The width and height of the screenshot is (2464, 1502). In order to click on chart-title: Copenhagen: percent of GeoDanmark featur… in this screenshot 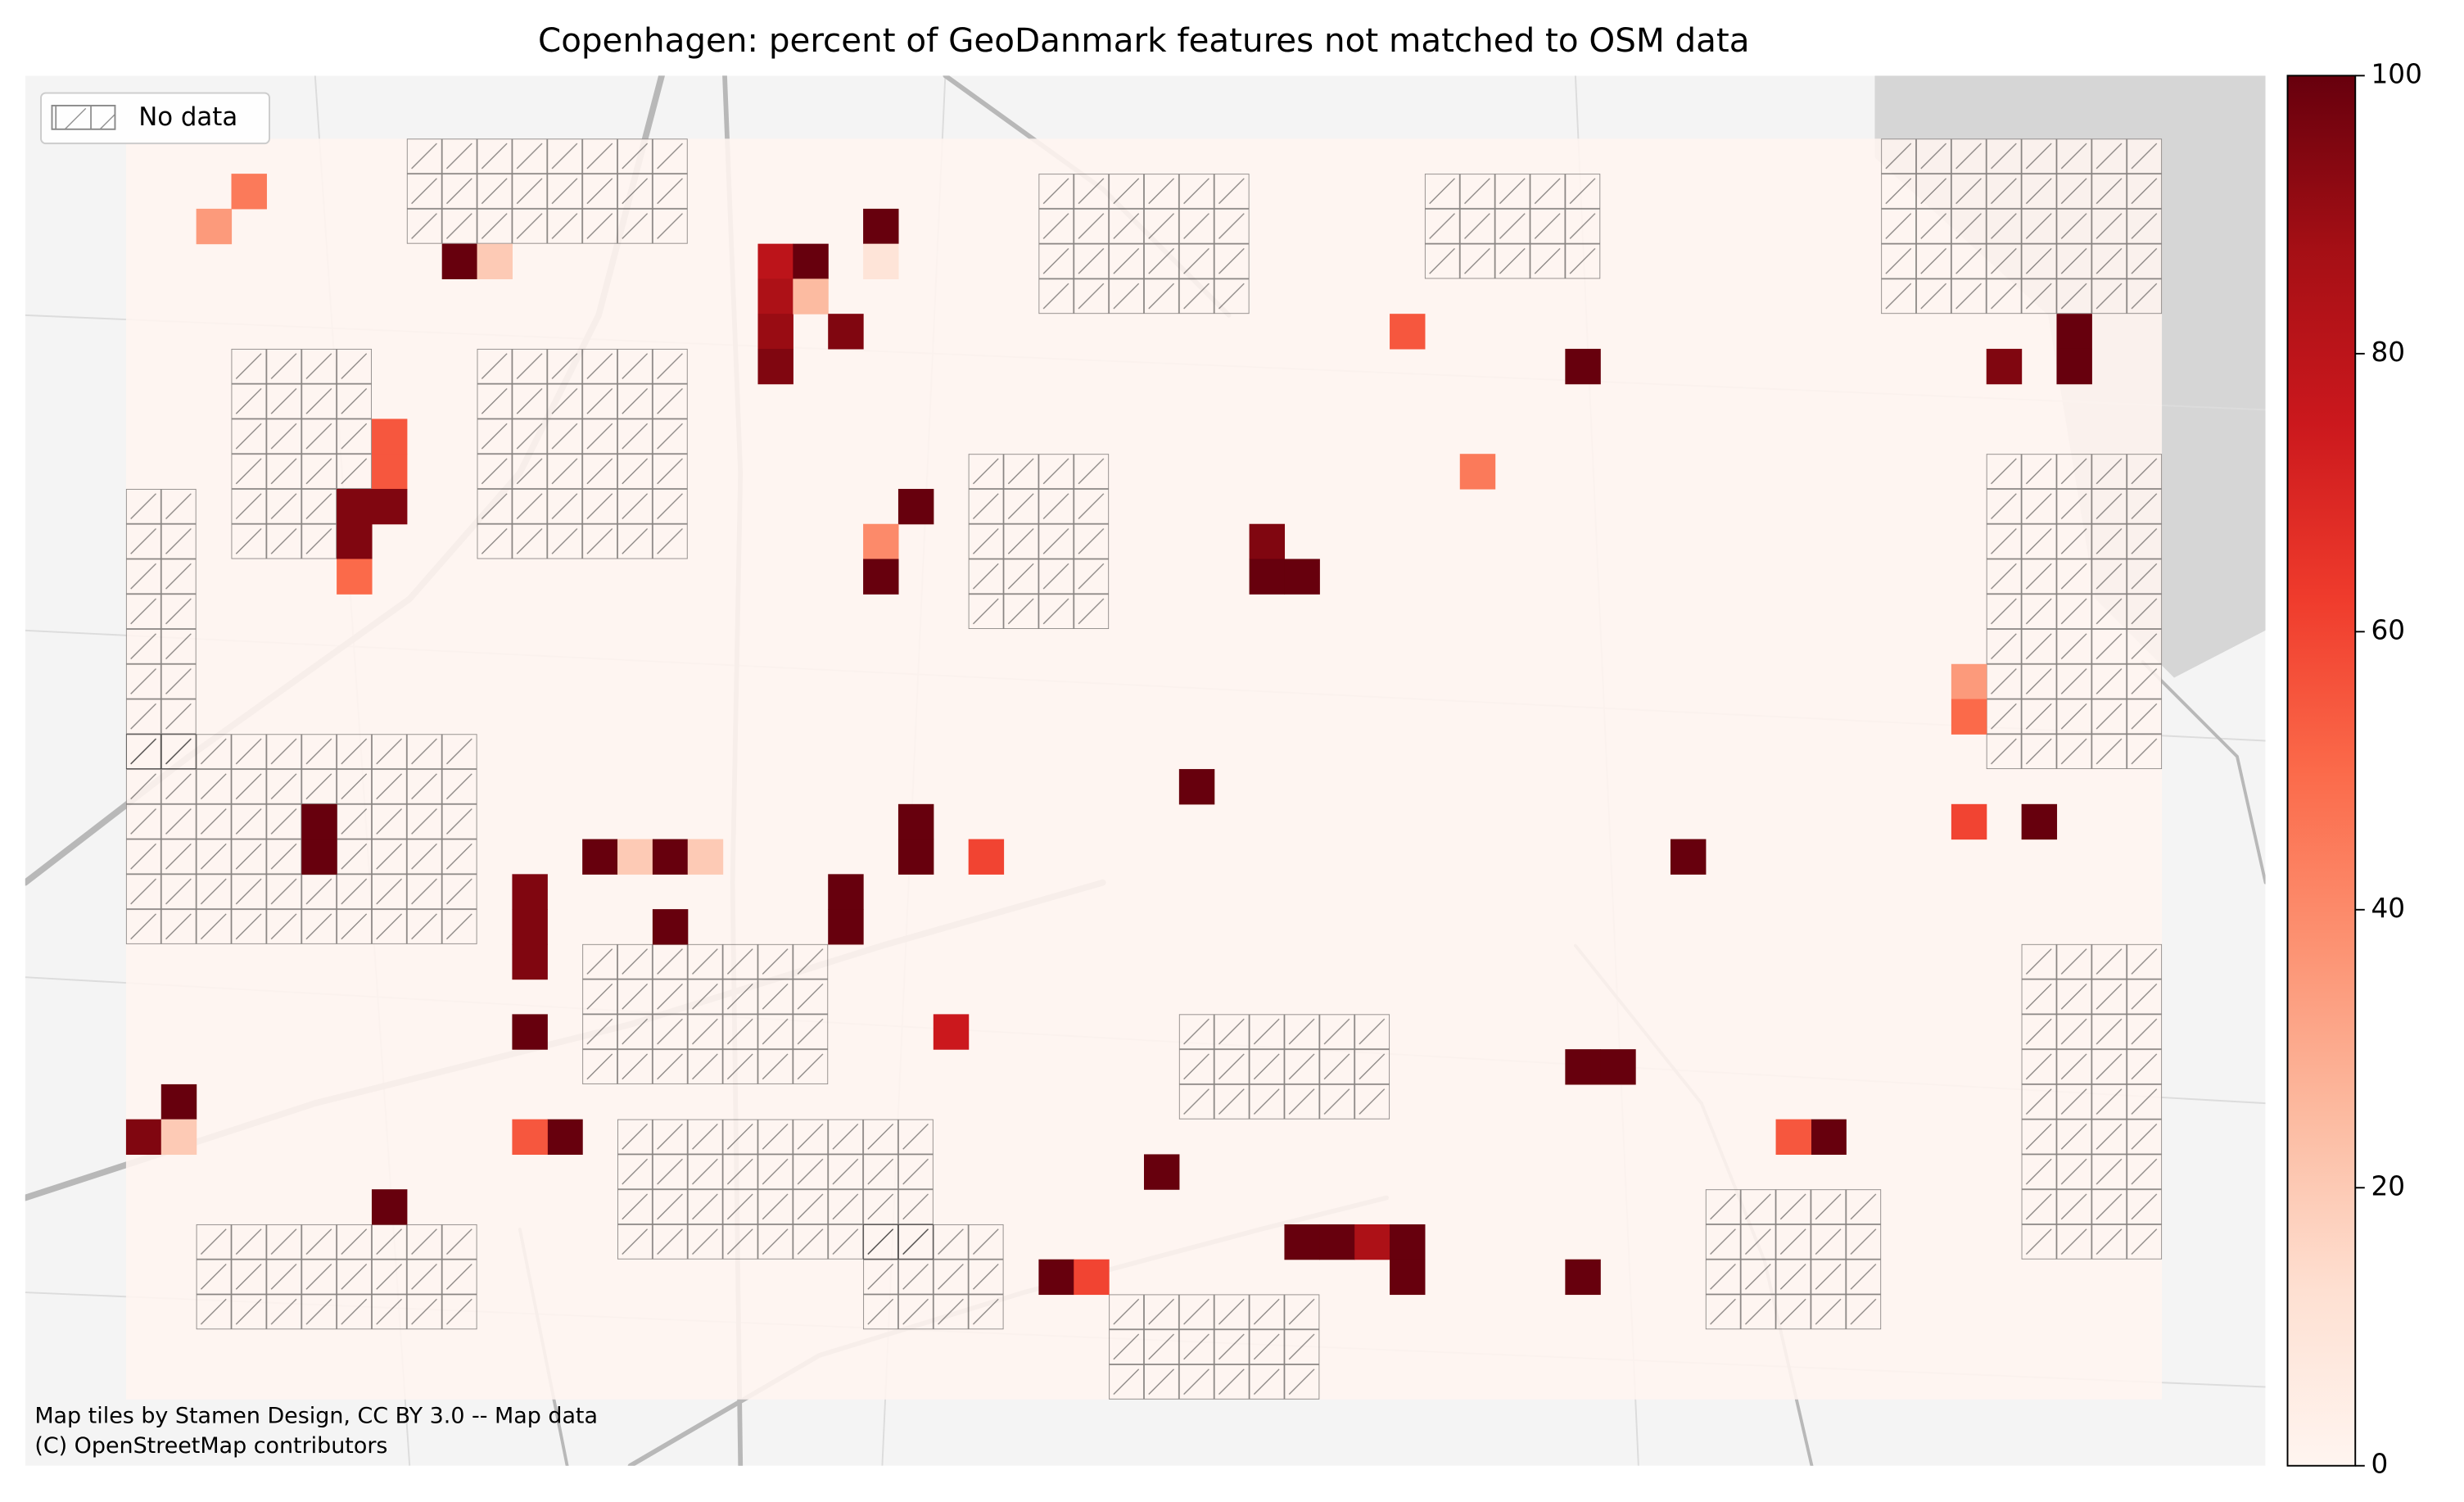, I will do `click(1143, 40)`.